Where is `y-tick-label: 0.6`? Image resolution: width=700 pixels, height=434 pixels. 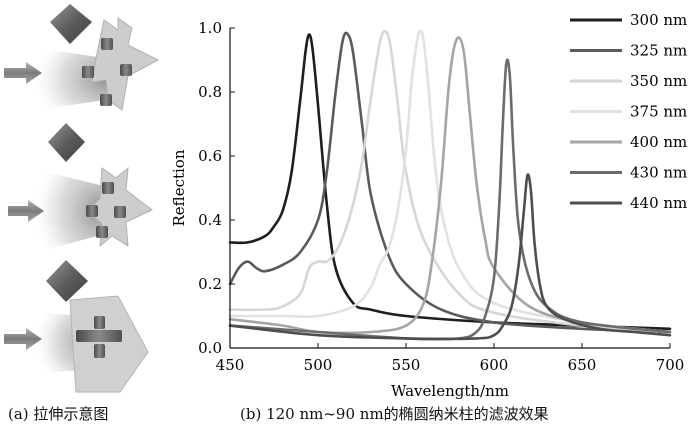 y-tick-label: 0.6 is located at coordinates (210, 156).